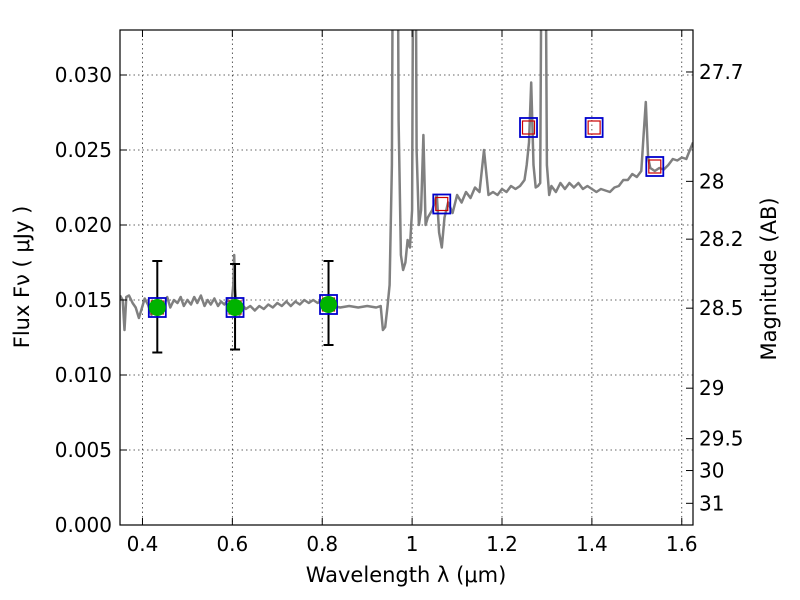 The image size is (800, 600). What do you see at coordinates (711, 503) in the screenshot?
I see `y2-tick-label: 31` at bounding box center [711, 503].